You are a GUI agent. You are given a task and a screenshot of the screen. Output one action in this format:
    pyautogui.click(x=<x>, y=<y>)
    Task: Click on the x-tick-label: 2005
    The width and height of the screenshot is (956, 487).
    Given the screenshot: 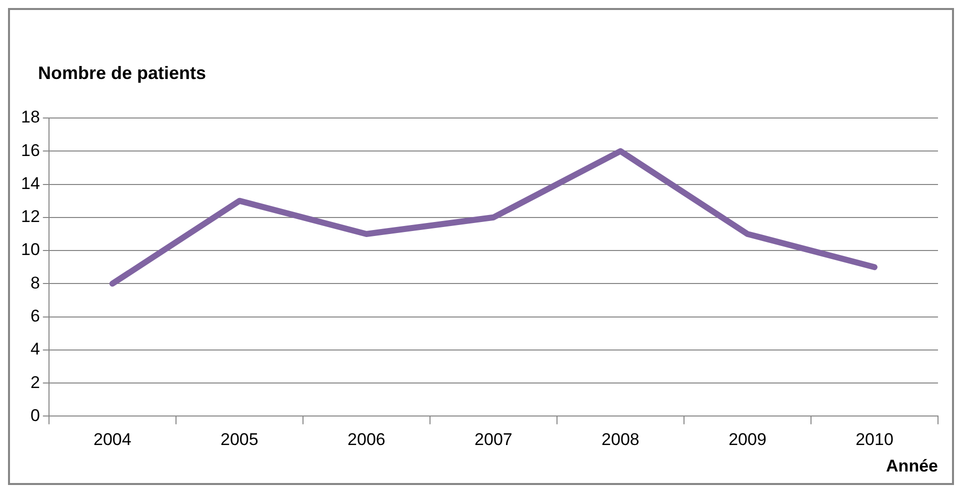 What is the action you would take?
    pyautogui.click(x=239, y=440)
    